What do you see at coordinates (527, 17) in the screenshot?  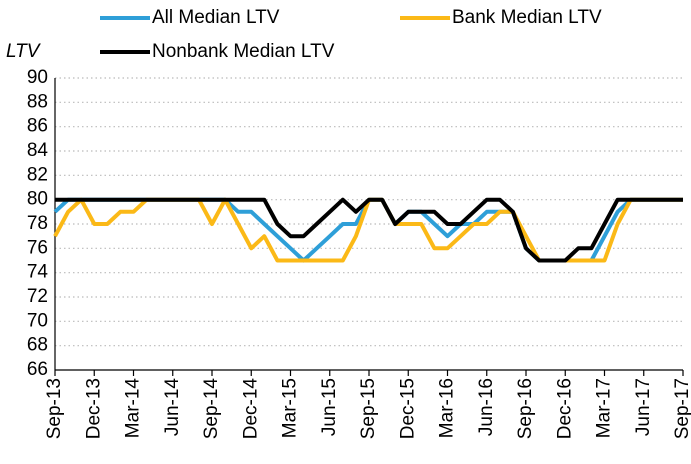 I see `legend-label: Bank Median LTV` at bounding box center [527, 17].